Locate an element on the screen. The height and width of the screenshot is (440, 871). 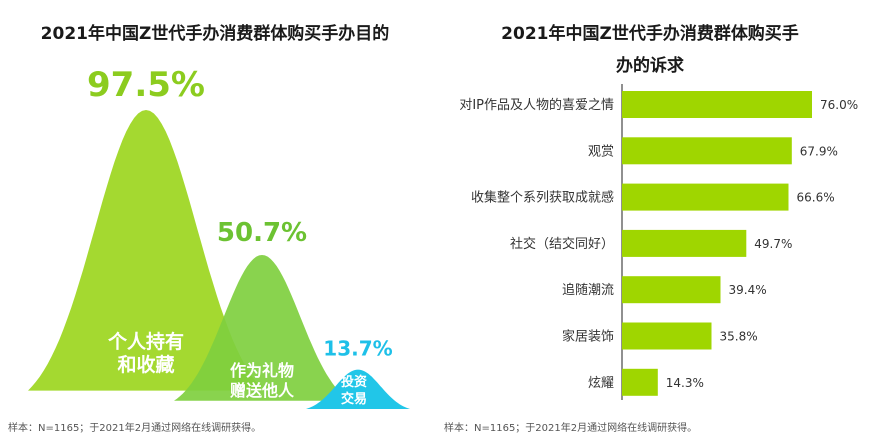
appeal-chart-title-line-1: 2021年中国Z世代手办消费群体购买手 is located at coordinates (650, 34).